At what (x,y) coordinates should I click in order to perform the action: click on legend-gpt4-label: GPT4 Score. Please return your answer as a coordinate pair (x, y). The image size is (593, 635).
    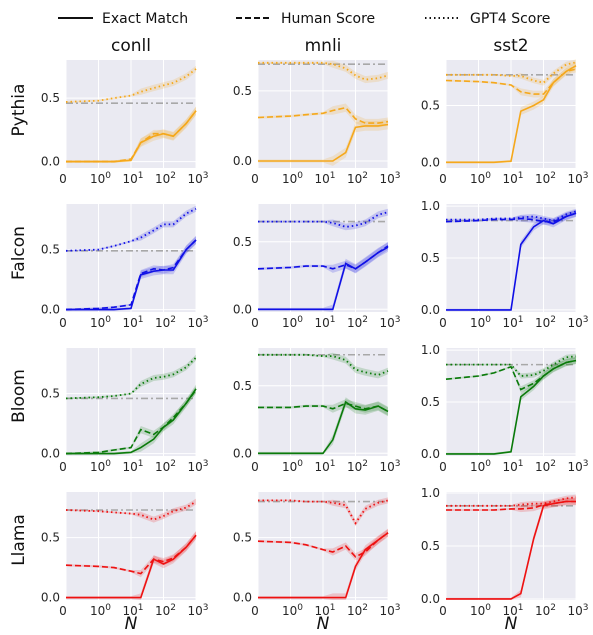
    Looking at the image, I should click on (510, 19).